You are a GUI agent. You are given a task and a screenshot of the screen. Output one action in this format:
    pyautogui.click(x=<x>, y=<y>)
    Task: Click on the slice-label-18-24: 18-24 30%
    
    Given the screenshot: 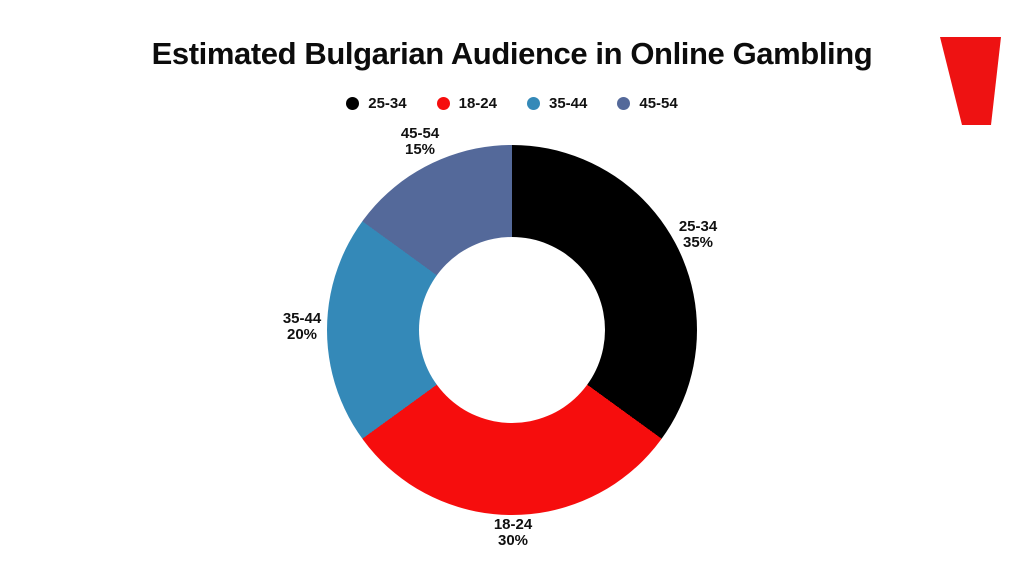 What is the action you would take?
    pyautogui.click(x=513, y=533)
    